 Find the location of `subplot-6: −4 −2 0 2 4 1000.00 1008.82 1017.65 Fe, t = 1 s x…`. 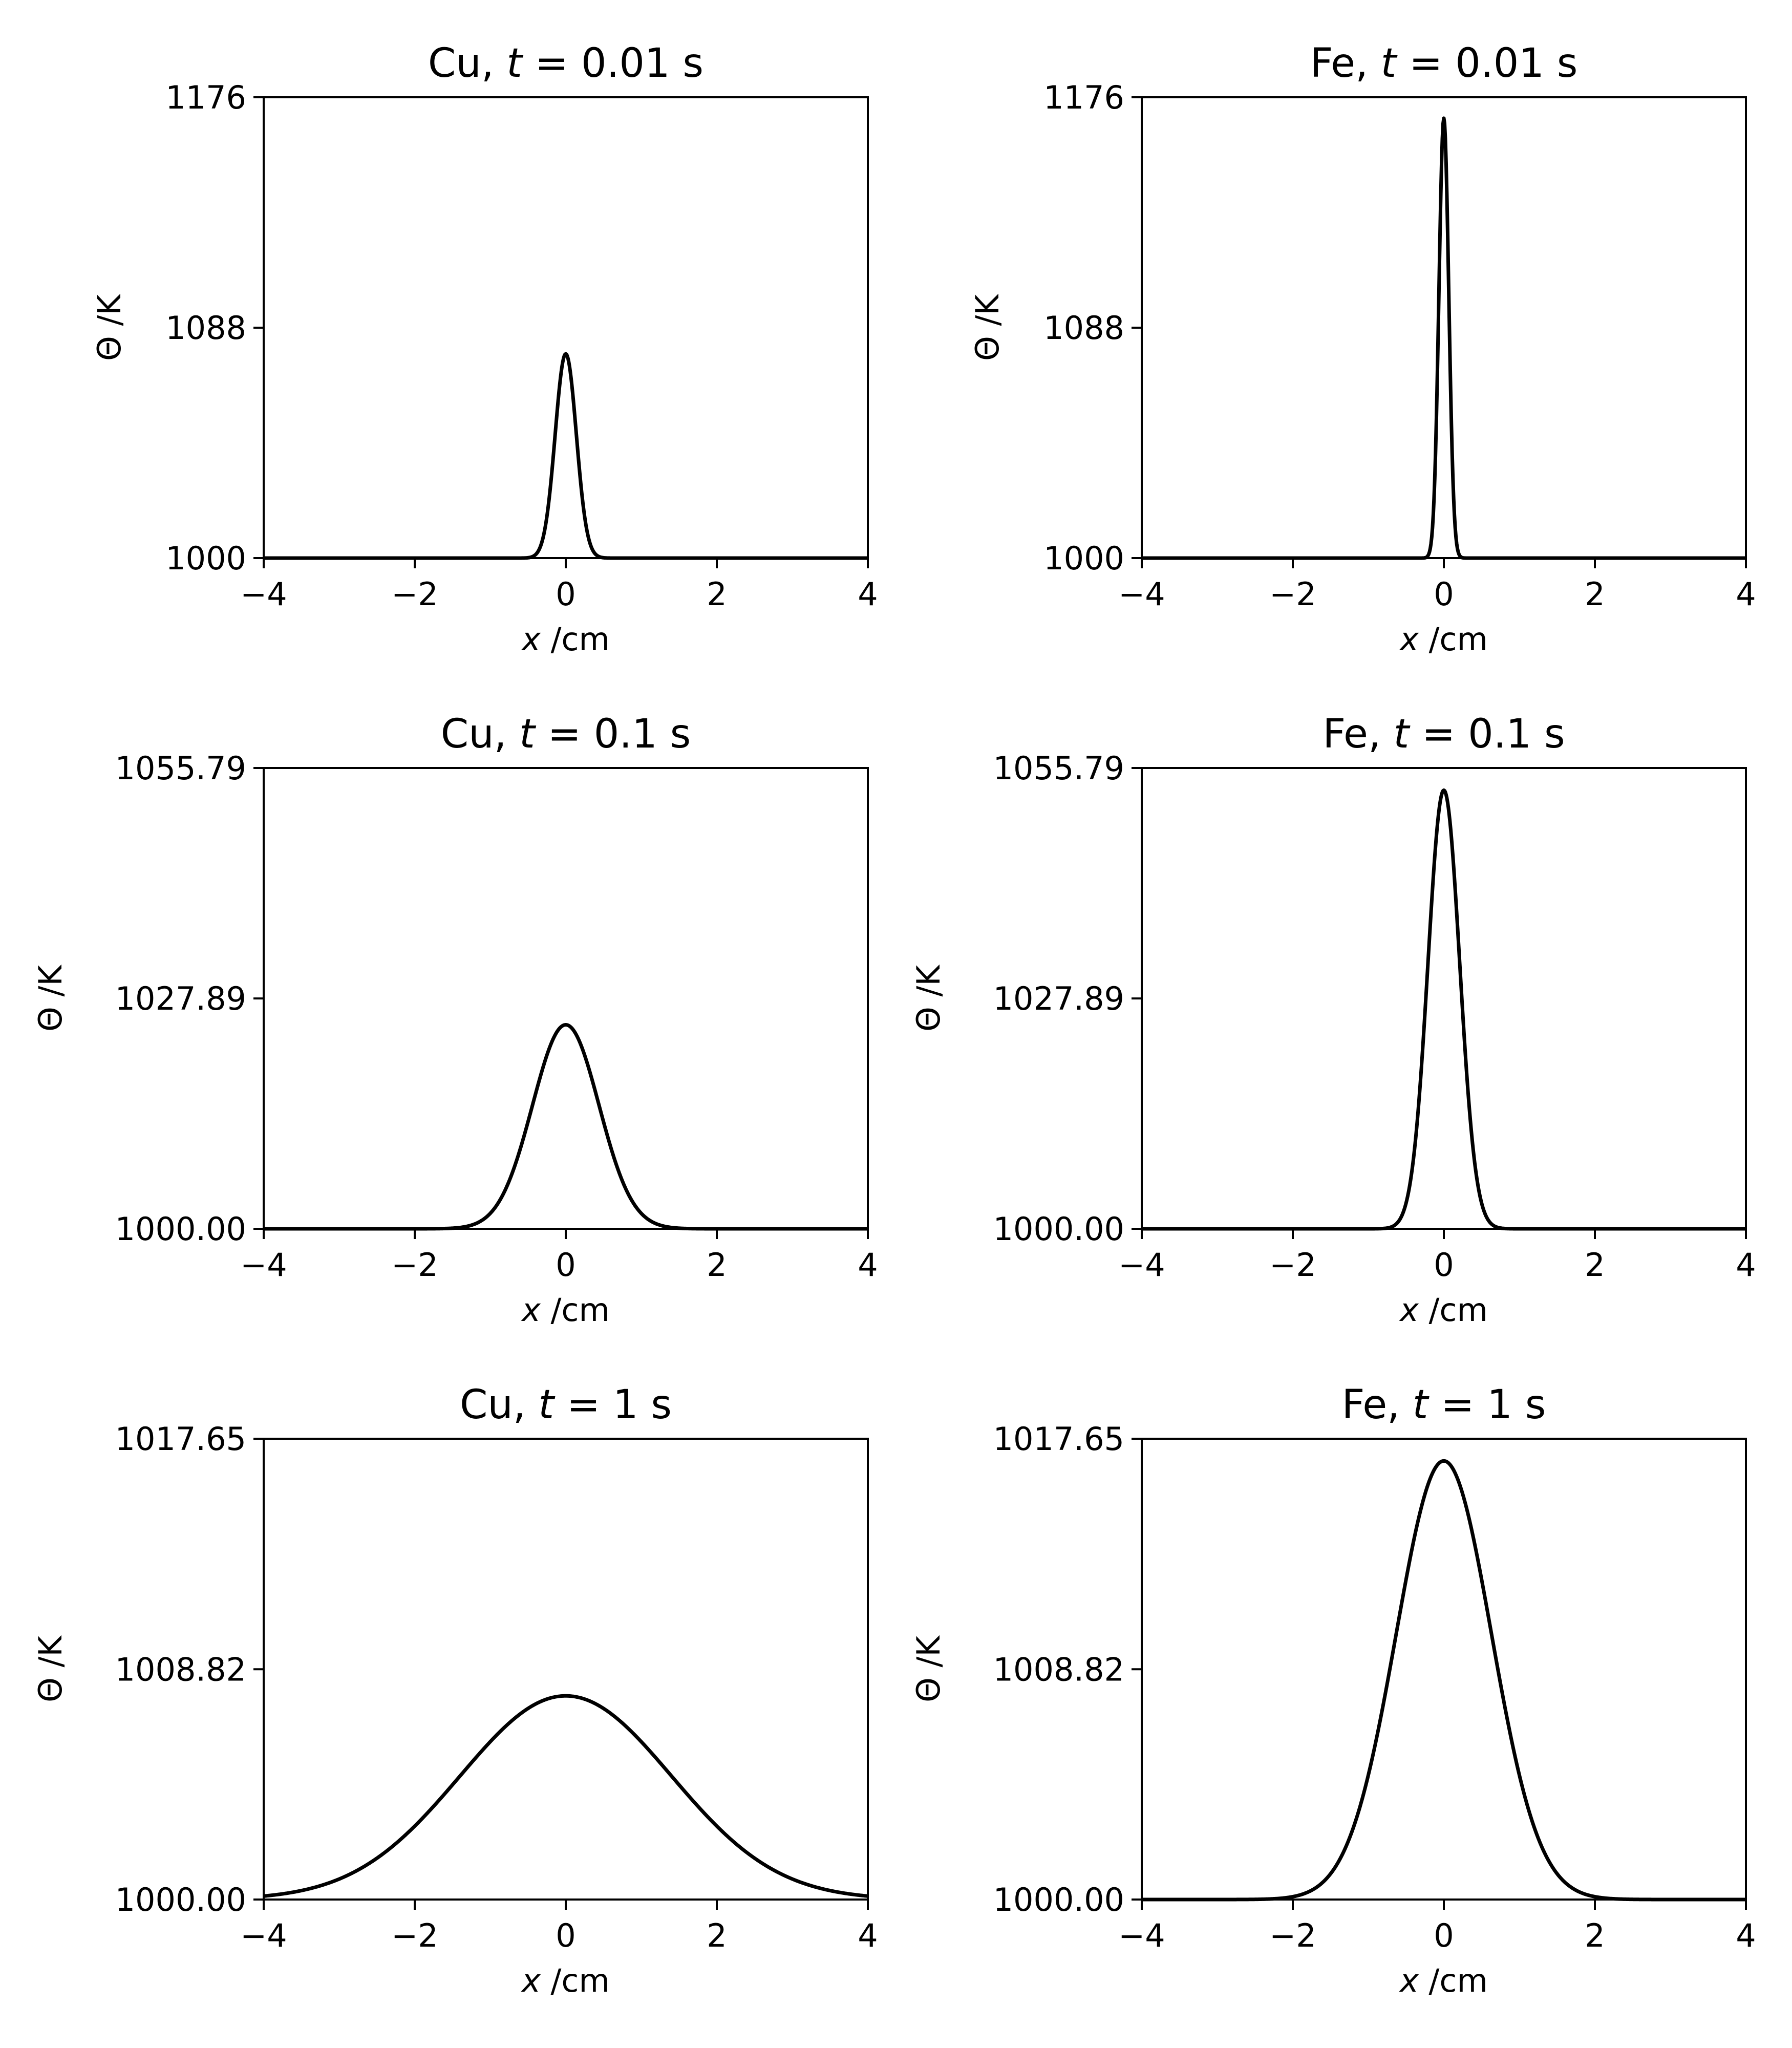

subplot-6: −4 −2 0 2 4 1000.00 1008.82 1017.65 Fe, t = 1 s x… is located at coordinates (1333, 1690).